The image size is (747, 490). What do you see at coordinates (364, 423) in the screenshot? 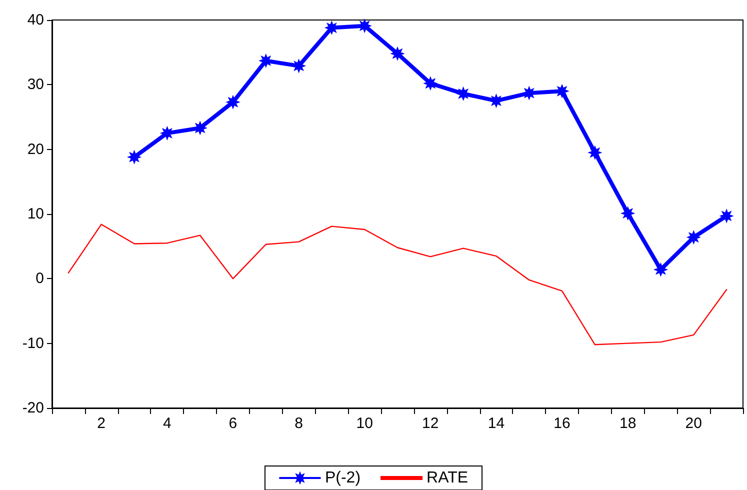
I see `x-tick-label: 10` at bounding box center [364, 423].